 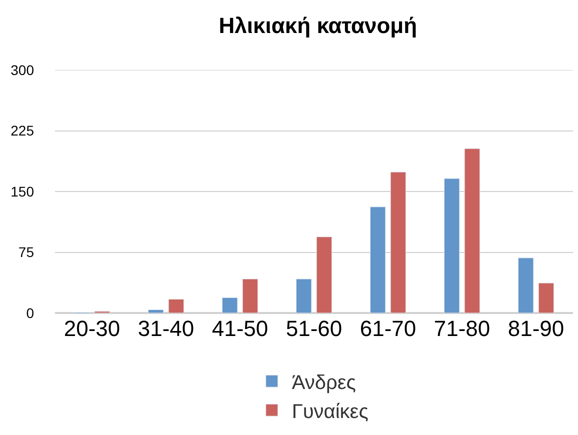 What do you see at coordinates (462, 328) in the screenshot?
I see `x-tick-label: 71-80` at bounding box center [462, 328].